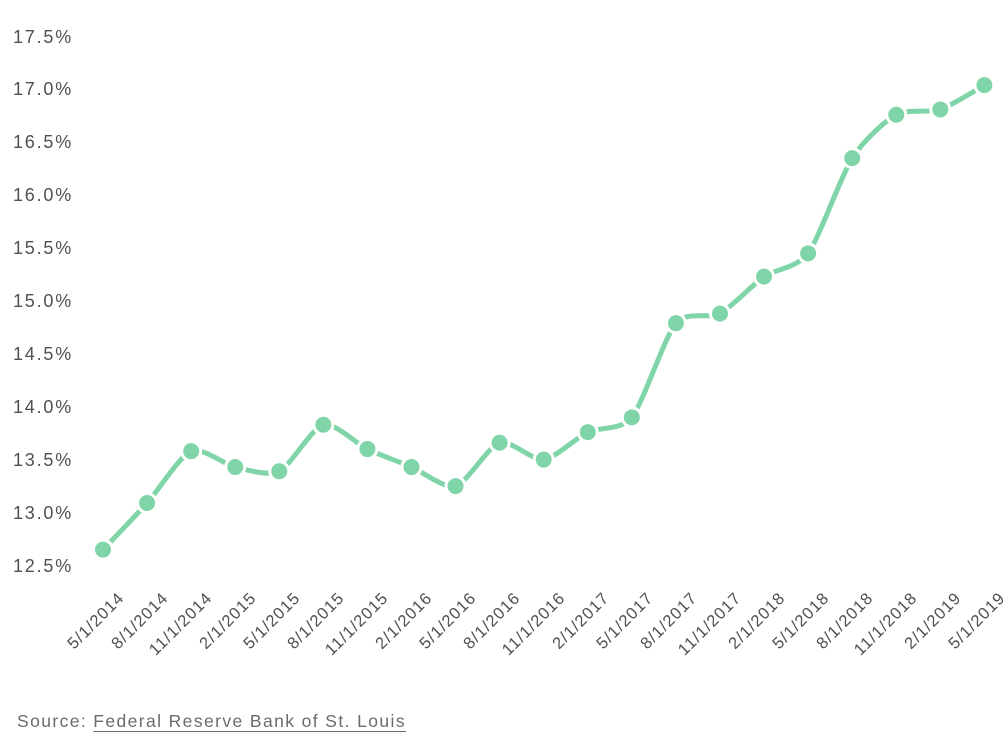 Image resolution: width=1003 pixels, height=744 pixels. Describe the element at coordinates (580, 621) in the screenshot. I see `x-tick-label: 2/1/2017` at that location.